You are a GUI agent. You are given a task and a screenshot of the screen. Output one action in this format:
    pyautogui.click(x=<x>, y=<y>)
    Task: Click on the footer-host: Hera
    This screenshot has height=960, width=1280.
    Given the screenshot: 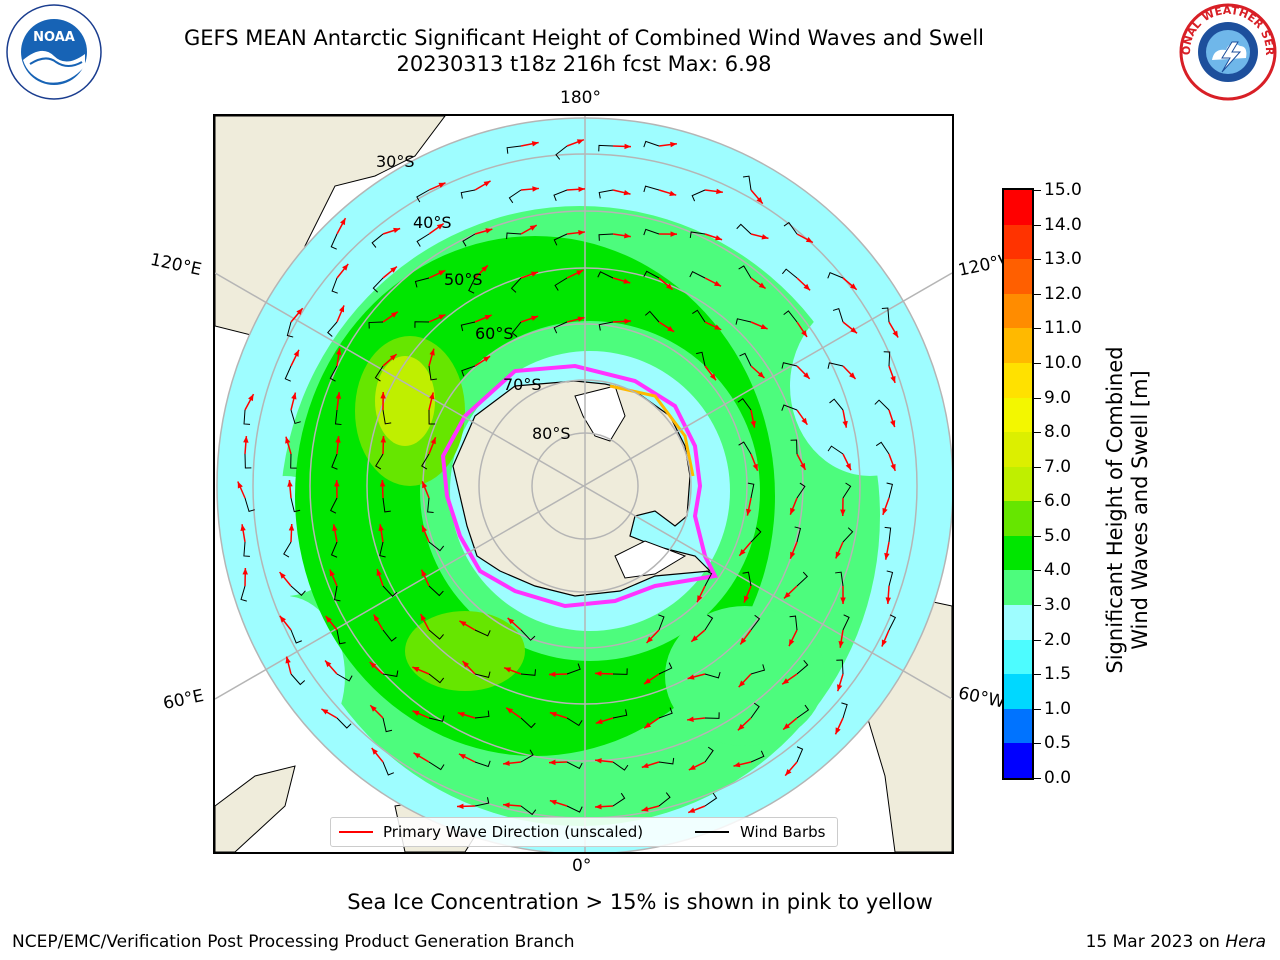 What is the action you would take?
    pyautogui.click(x=1245, y=942)
    